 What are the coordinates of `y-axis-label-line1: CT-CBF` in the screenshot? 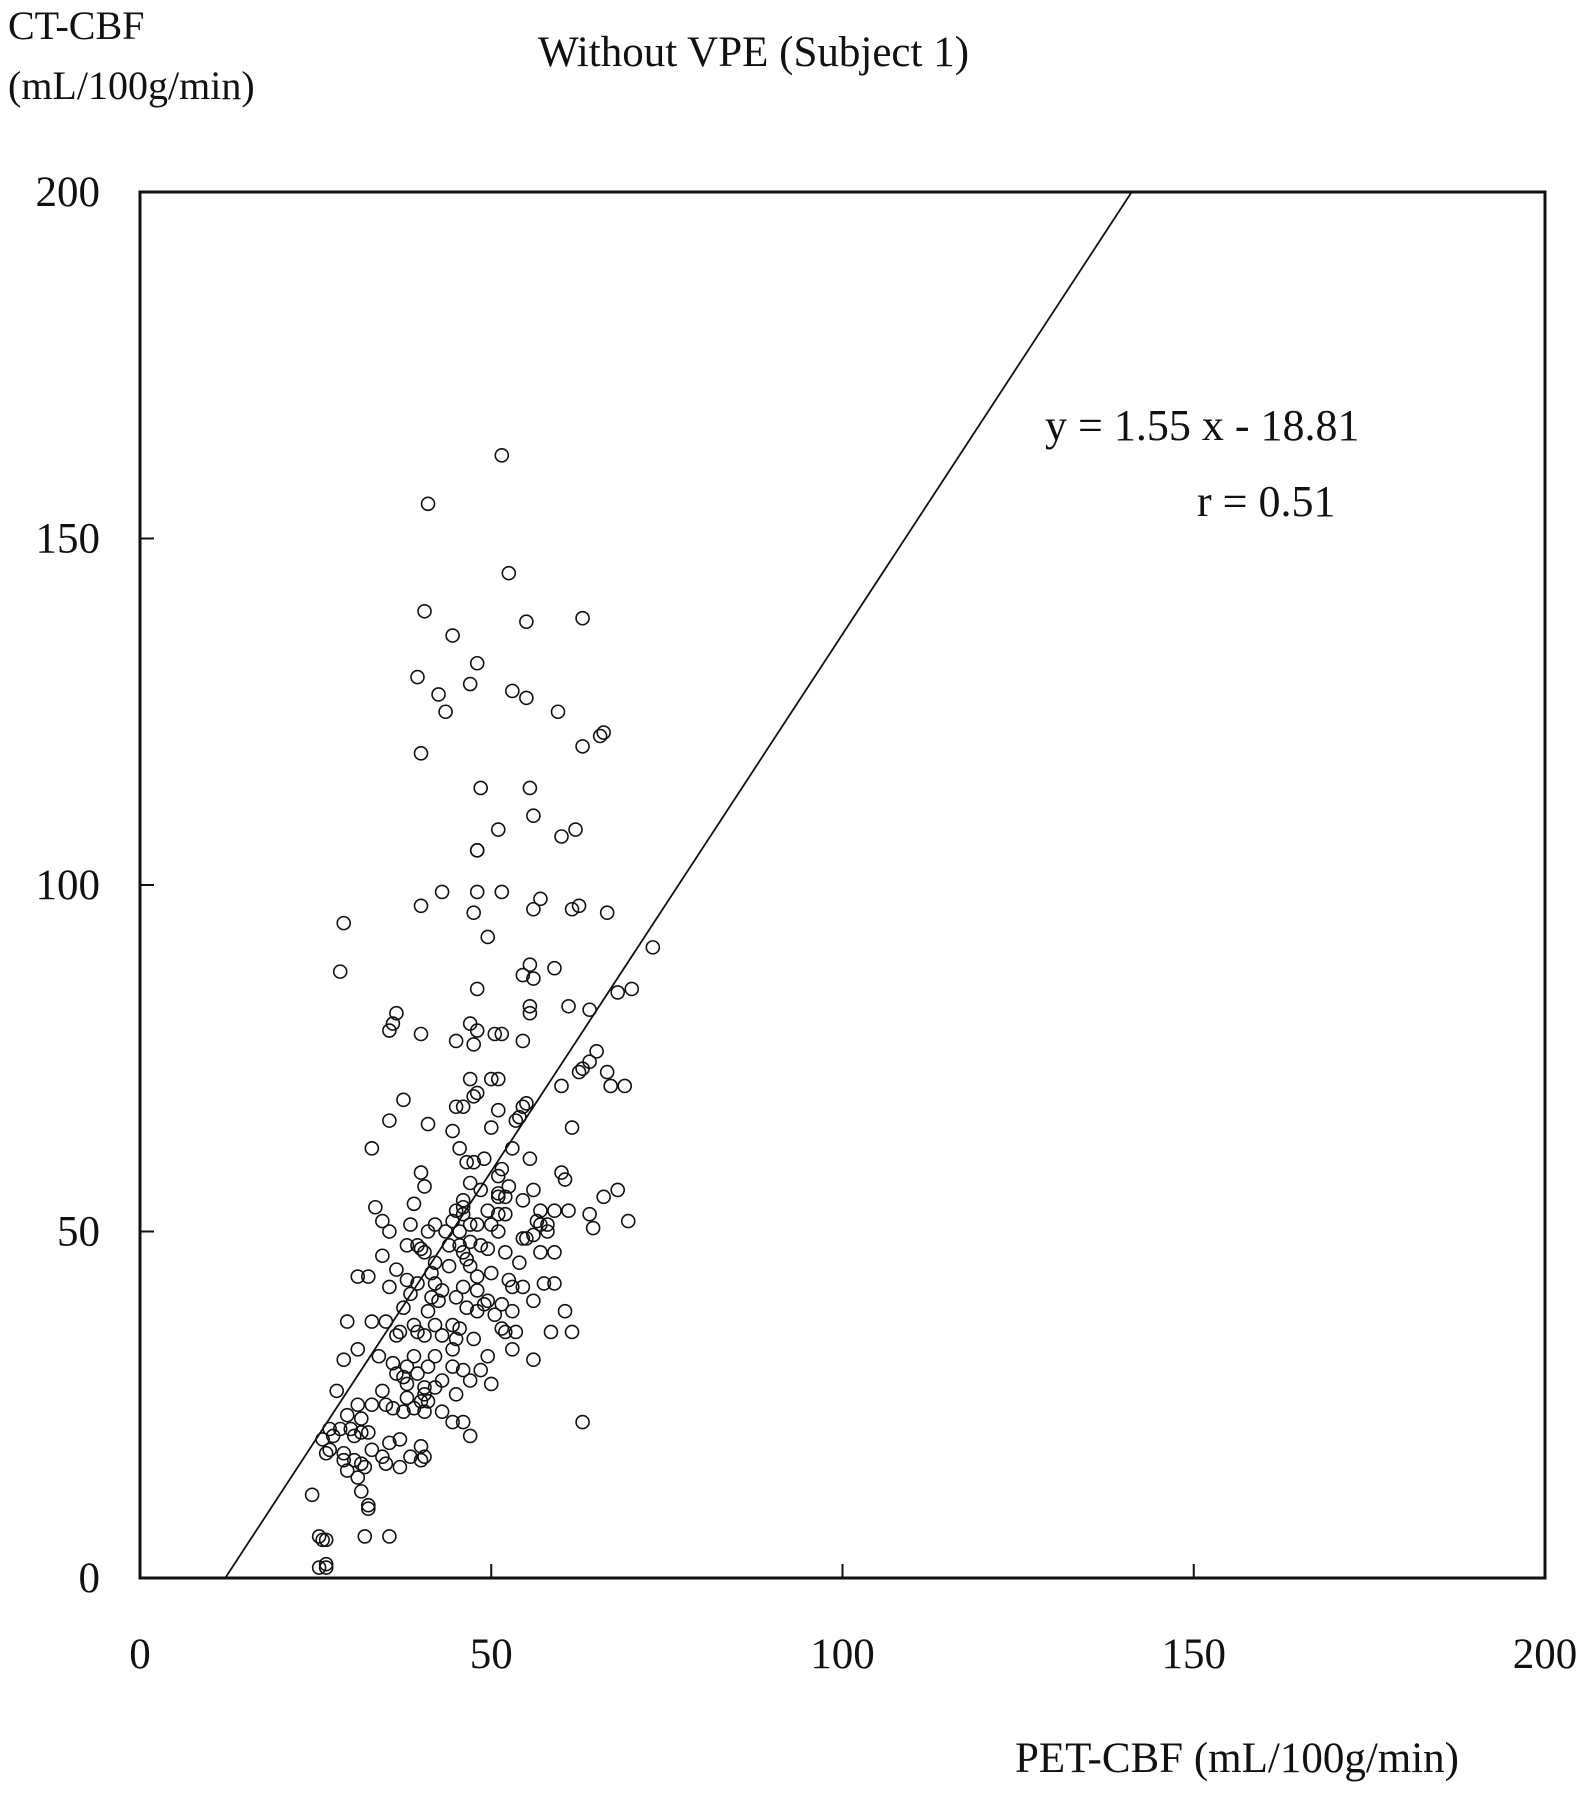 It's located at (76, 25).